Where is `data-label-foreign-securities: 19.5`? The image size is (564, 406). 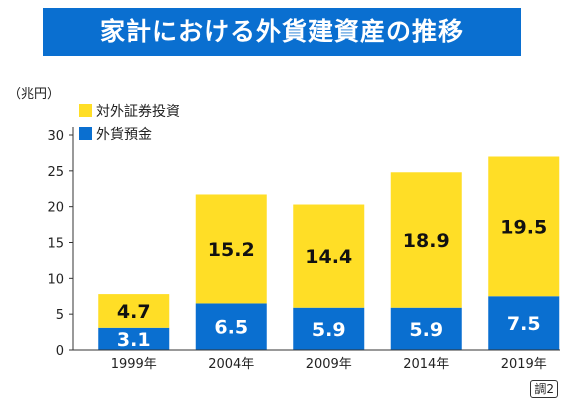
data-label-foreign-securities: 19.5 is located at coordinates (523, 227).